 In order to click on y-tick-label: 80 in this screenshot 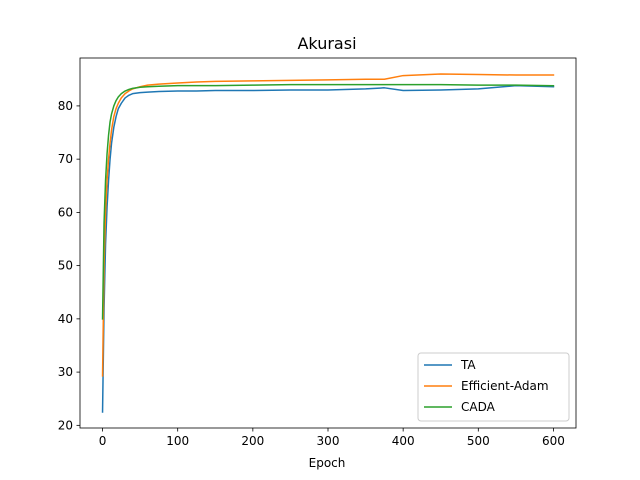, I will do `click(65, 106)`.